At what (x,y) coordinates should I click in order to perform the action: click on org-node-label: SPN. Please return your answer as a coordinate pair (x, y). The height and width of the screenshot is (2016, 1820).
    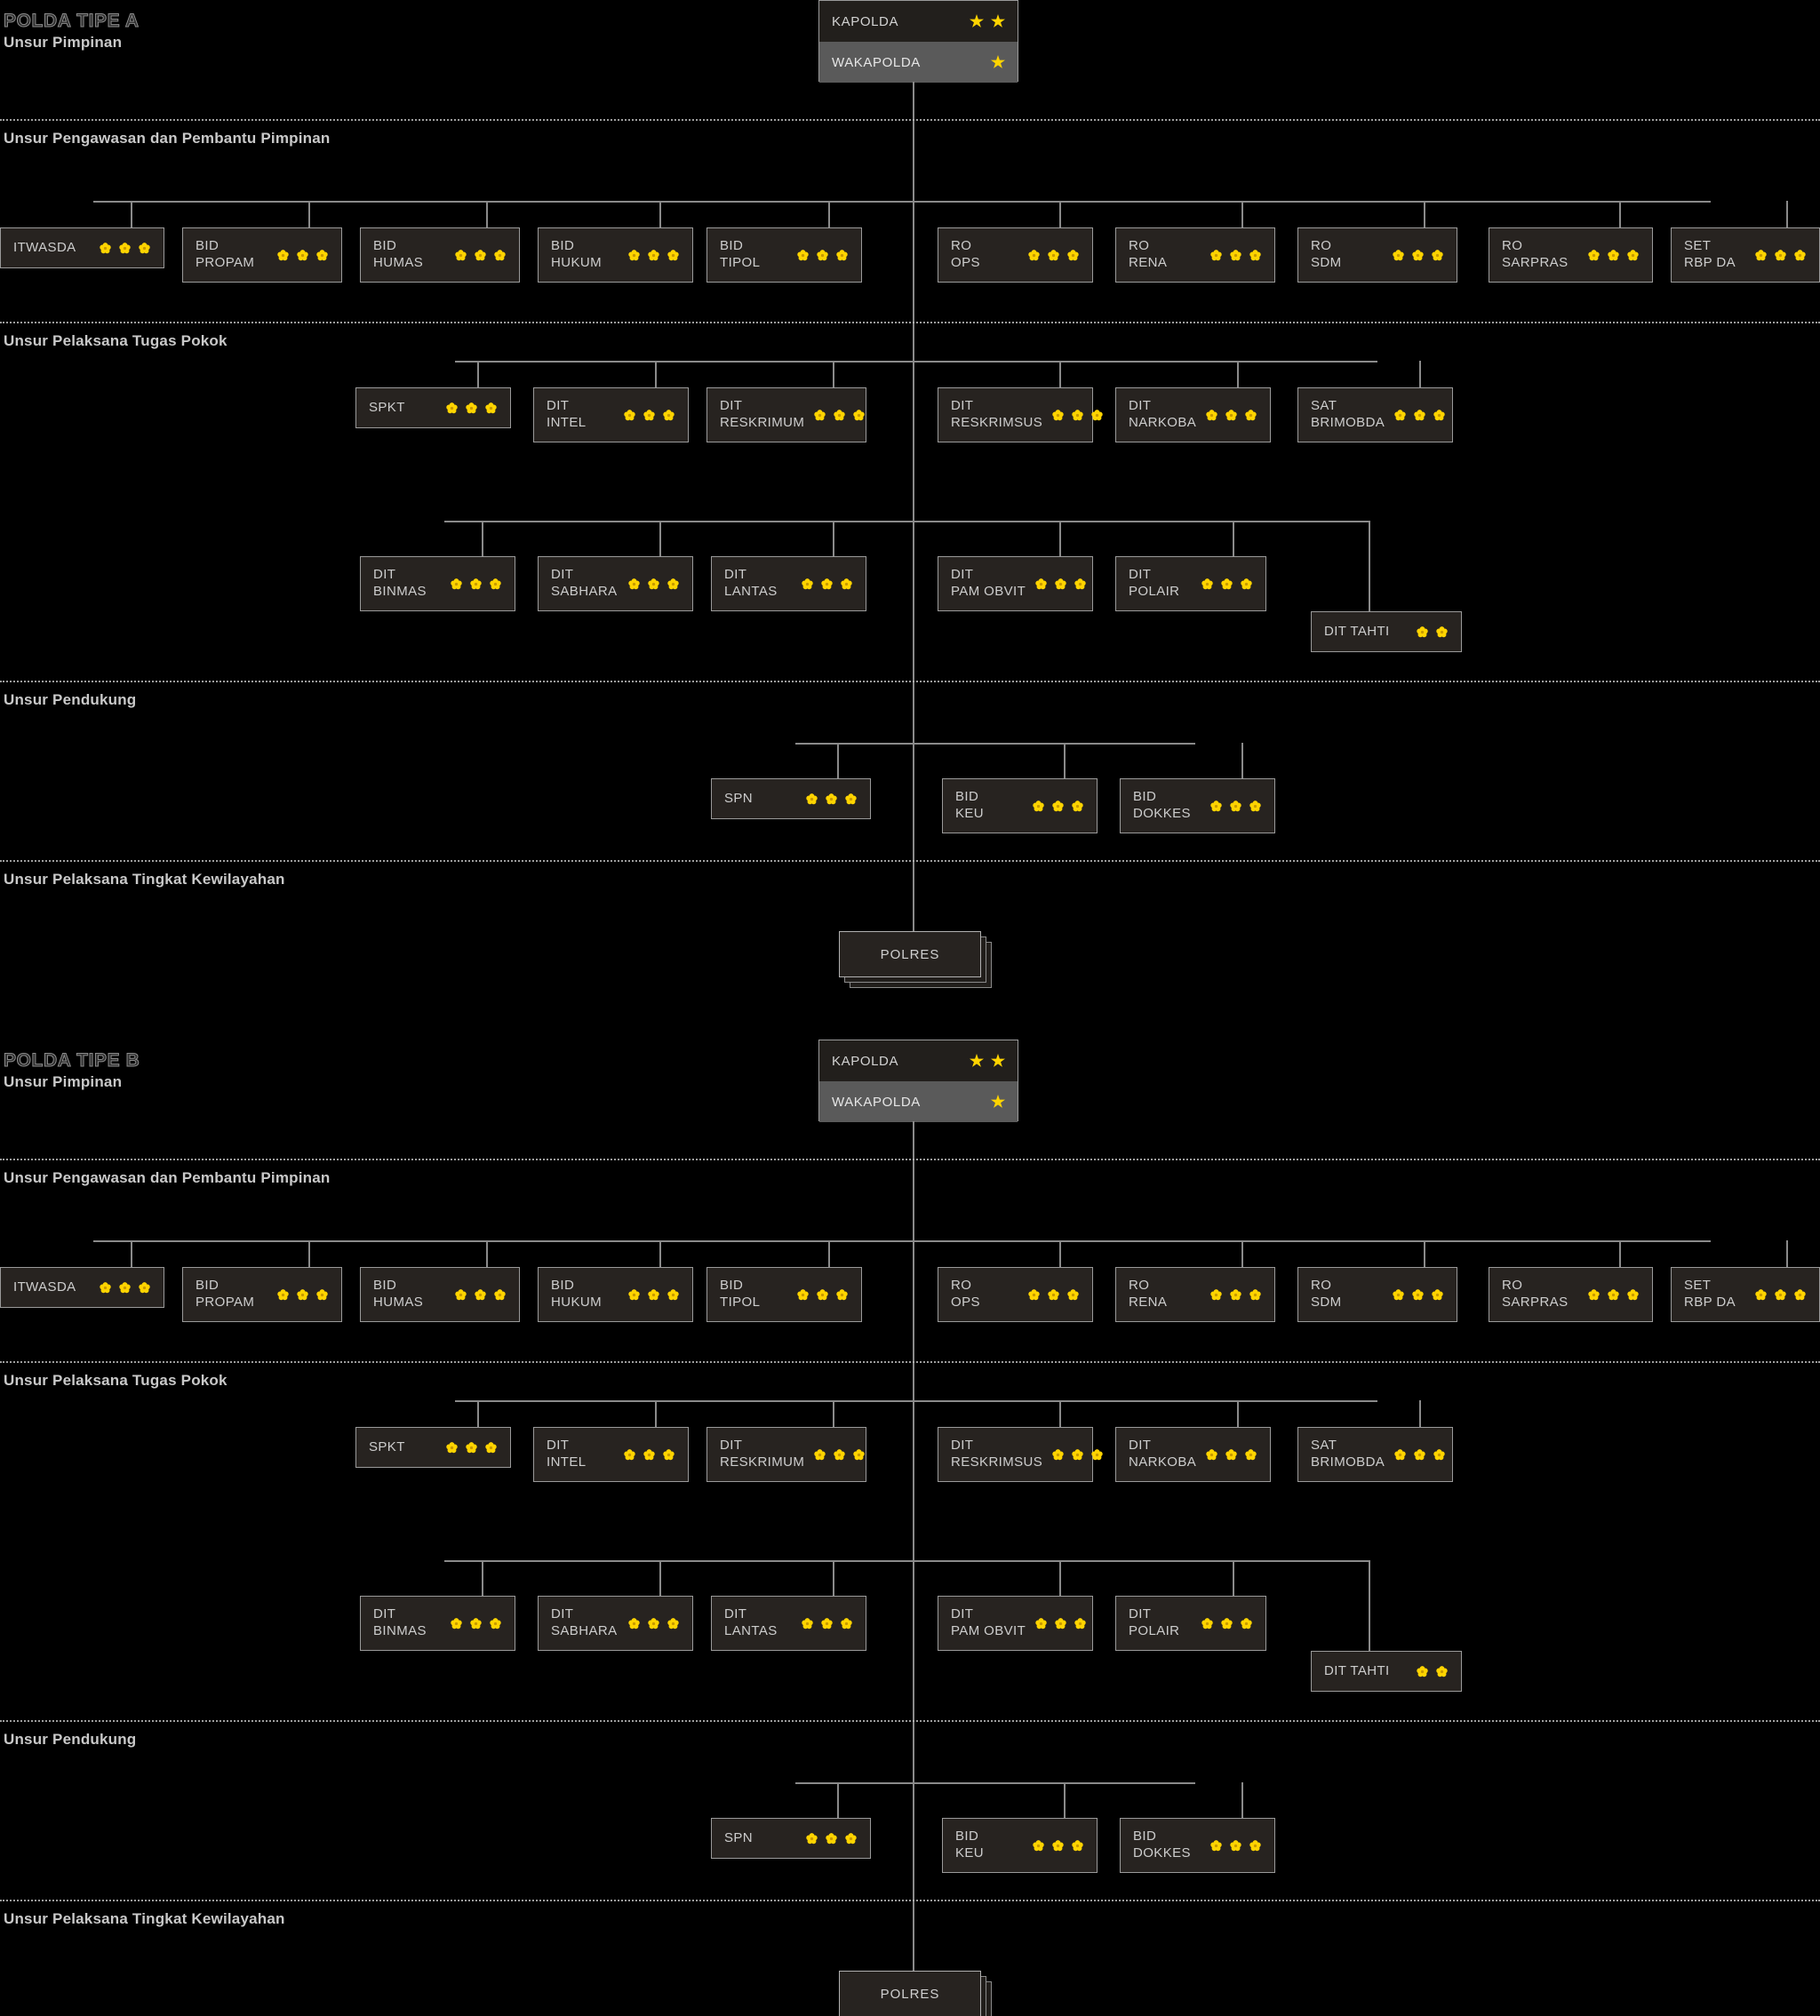
    Looking at the image, I should click on (739, 1837).